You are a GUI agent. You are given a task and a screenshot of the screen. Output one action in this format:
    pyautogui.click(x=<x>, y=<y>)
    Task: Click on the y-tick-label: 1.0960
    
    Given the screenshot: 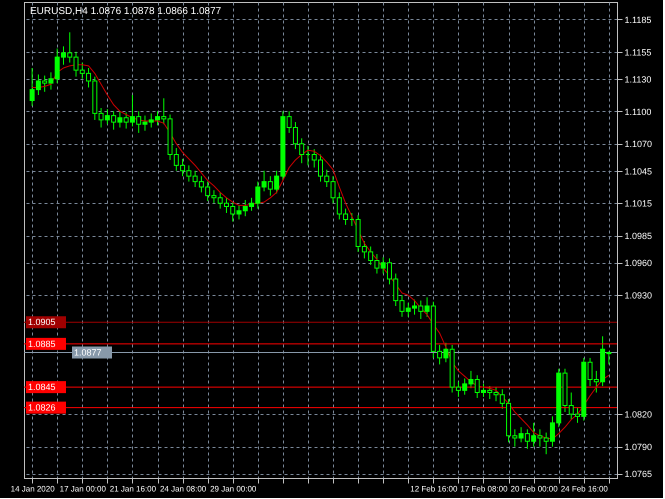 What is the action you would take?
    pyautogui.click(x=638, y=263)
    